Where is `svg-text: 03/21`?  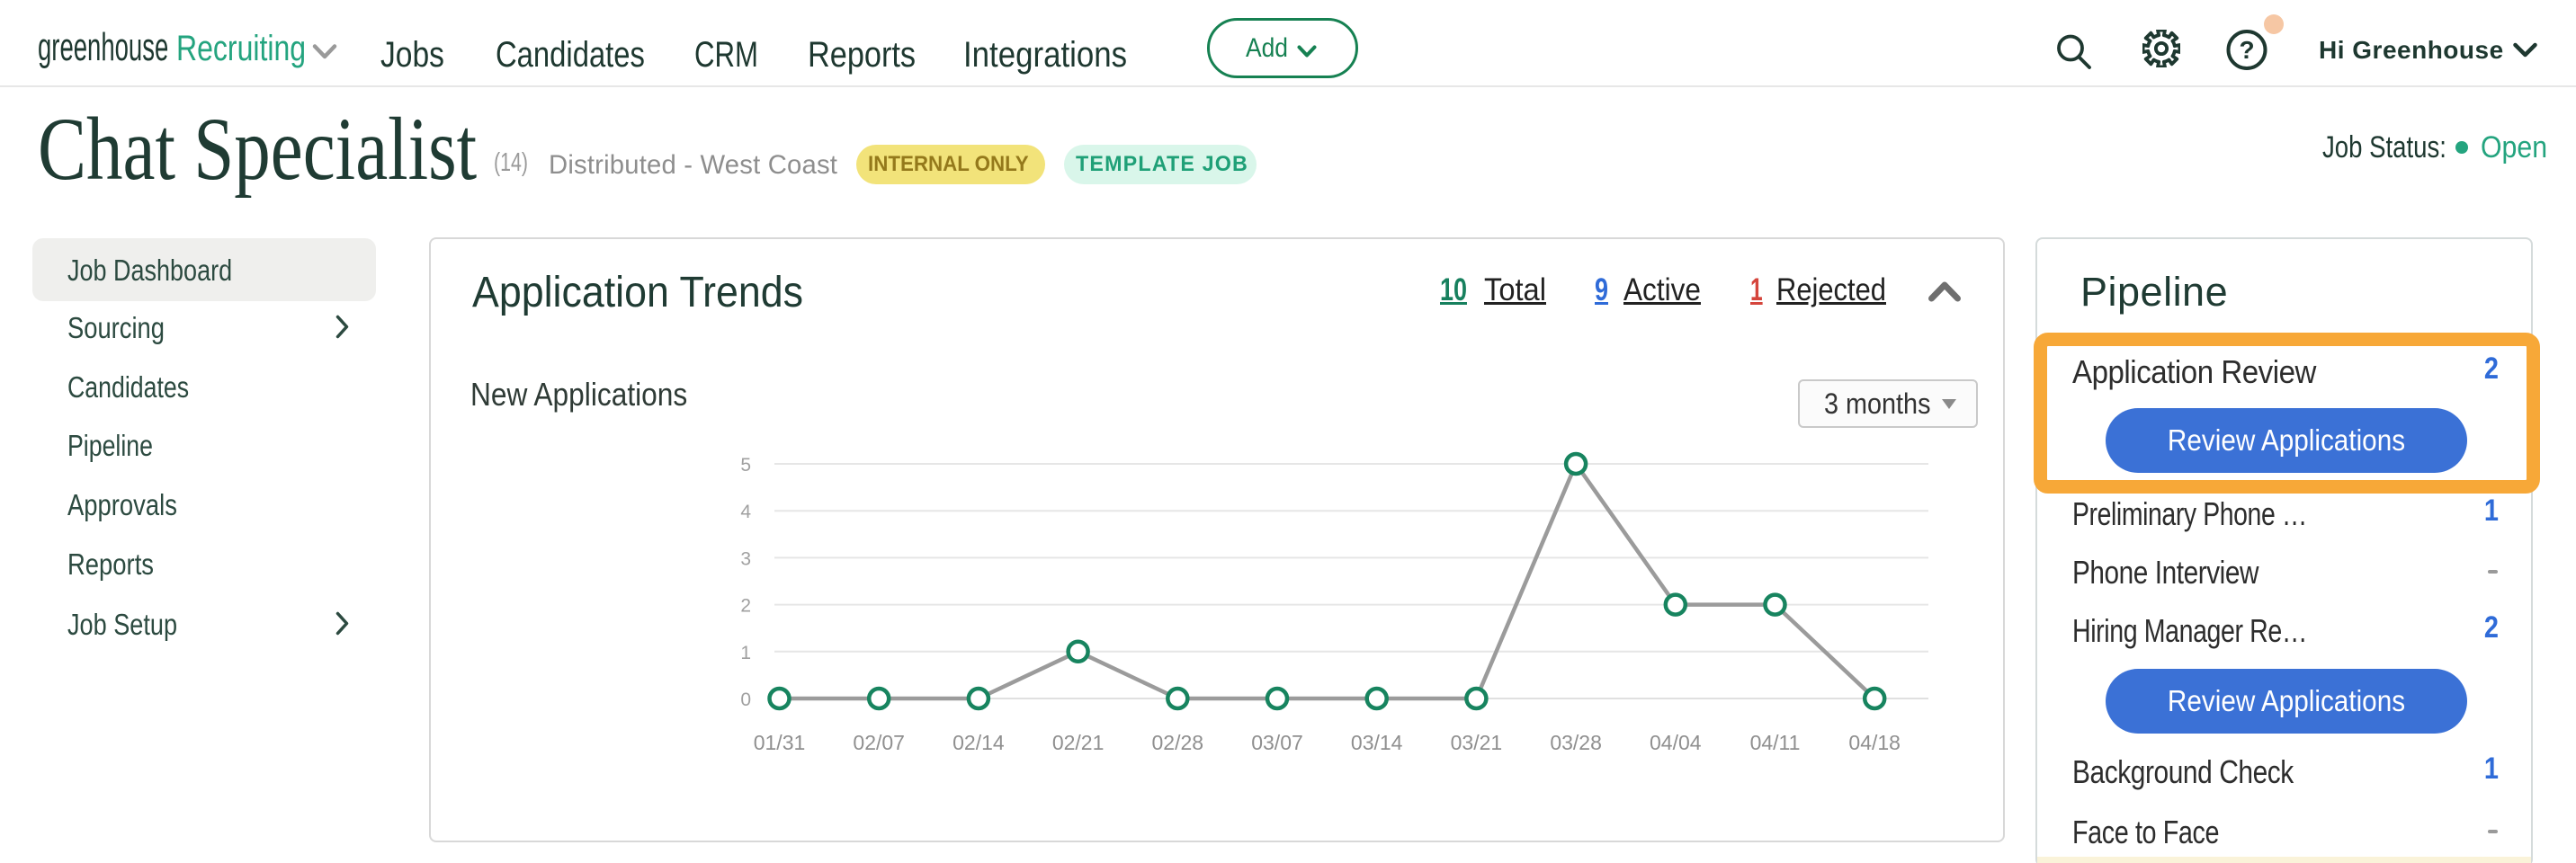 svg-text: 03/21 is located at coordinates (1477, 742).